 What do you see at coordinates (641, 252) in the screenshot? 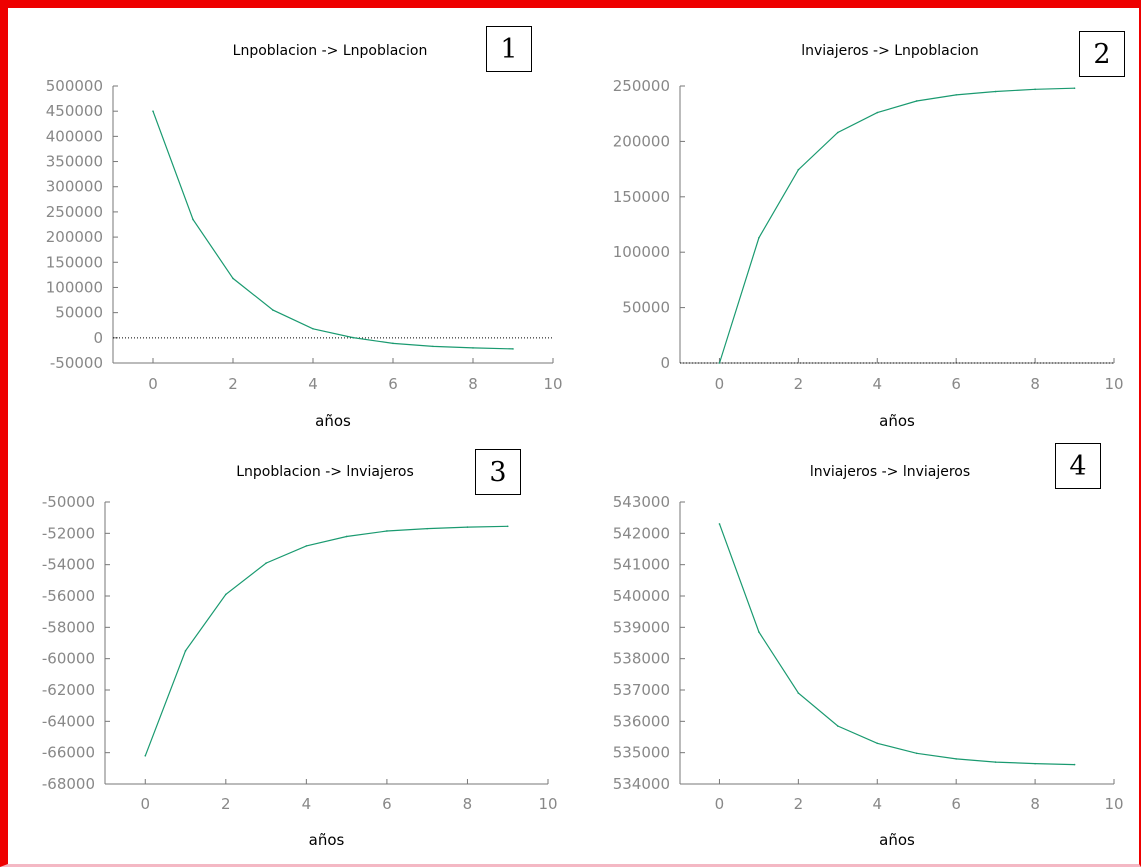
I see `y-tick-label-2-2: 100000` at bounding box center [641, 252].